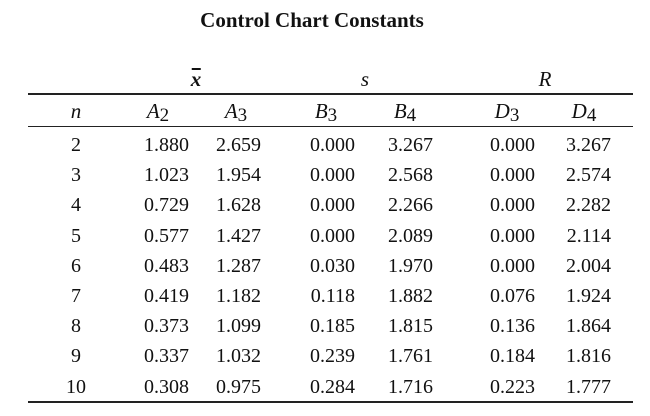 This screenshot has width=650, height=416. Describe the element at coordinates (166, 356) in the screenshot. I see `cell-a2: 0.337` at that location.